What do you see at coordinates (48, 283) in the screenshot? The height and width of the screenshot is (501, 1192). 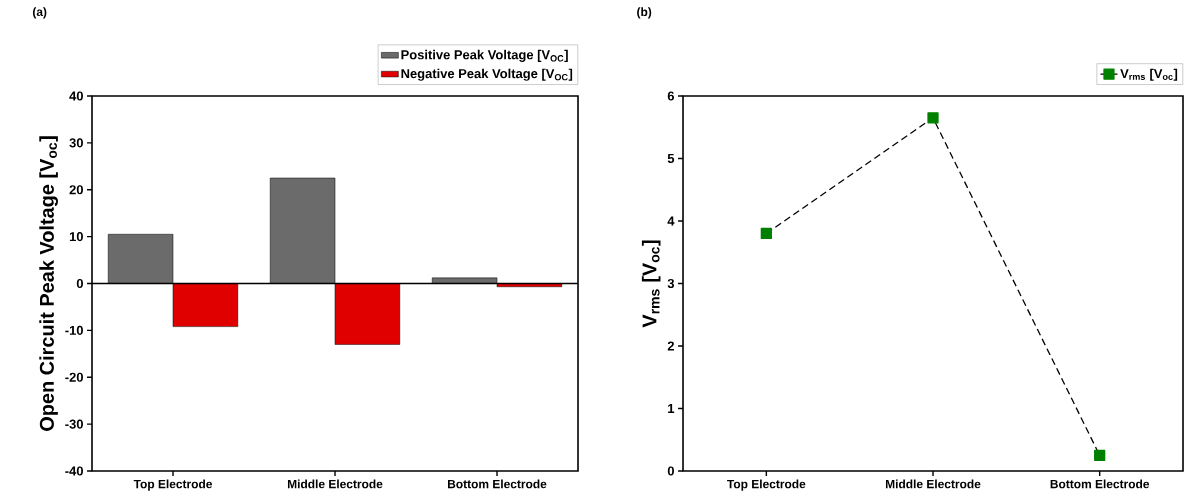 I see `y-axis-title: Open Circuit Peak Voltage [V$_{oc}$]` at bounding box center [48, 283].